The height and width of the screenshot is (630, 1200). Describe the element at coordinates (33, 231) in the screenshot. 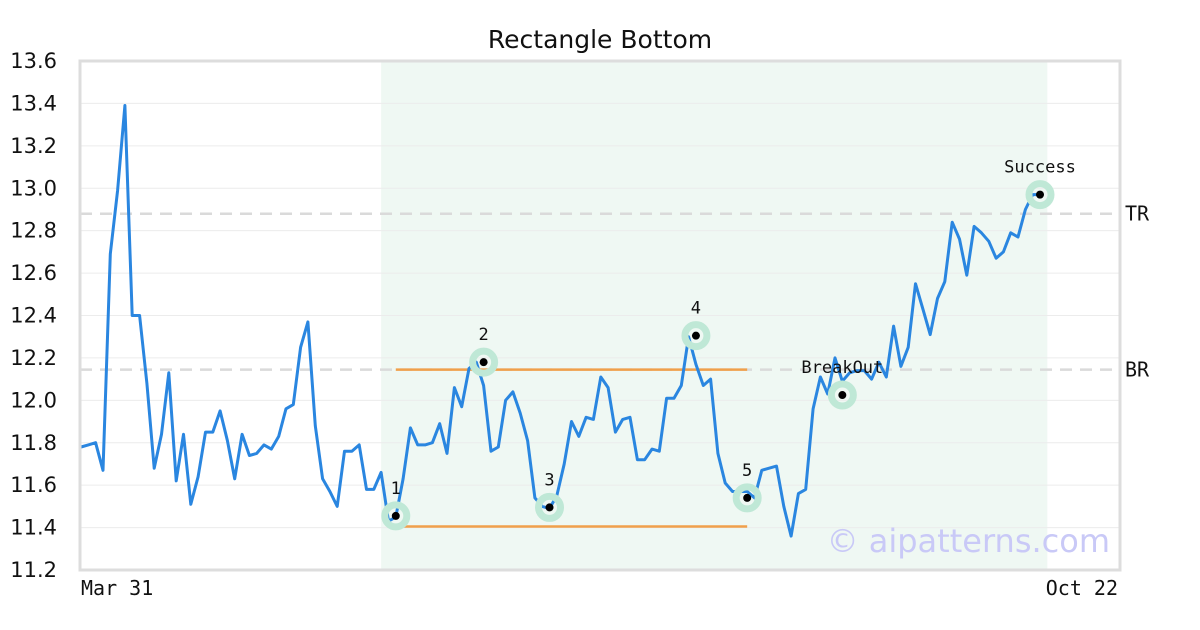

I see `y-tick-label: 12.8` at that location.